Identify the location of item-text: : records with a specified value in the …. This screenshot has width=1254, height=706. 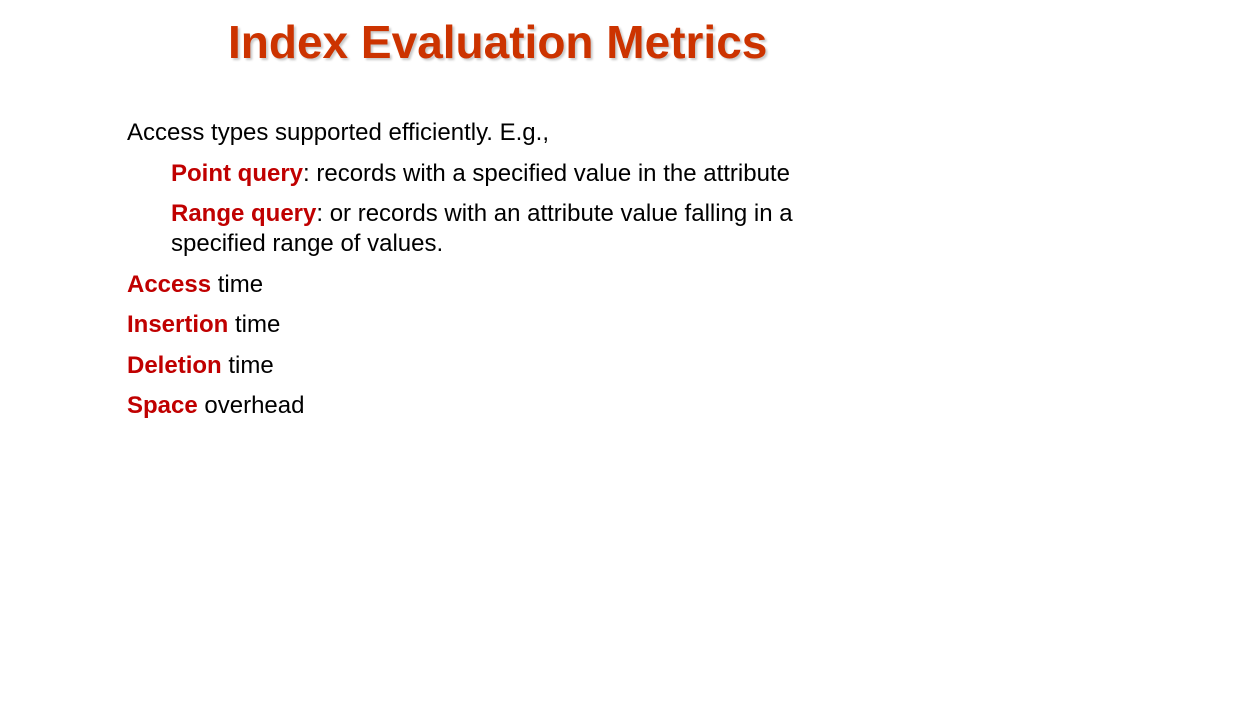
(546, 173).